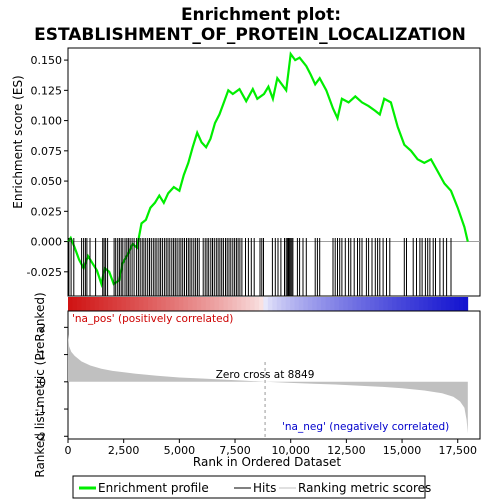  What do you see at coordinates (265, 375) in the screenshot?
I see `zero-cross-label: Zero cross at 8849` at bounding box center [265, 375].